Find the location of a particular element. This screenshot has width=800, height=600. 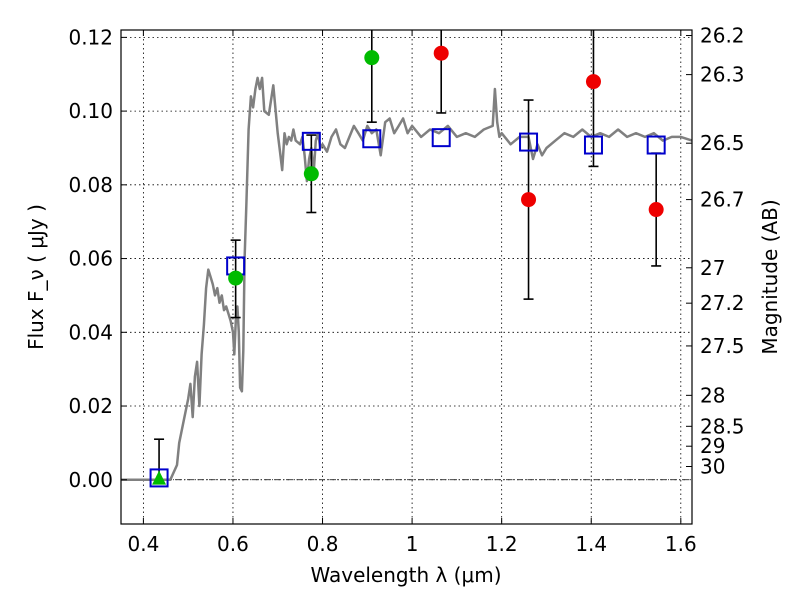

x-tick-label: 0.4 is located at coordinates (143, 544).